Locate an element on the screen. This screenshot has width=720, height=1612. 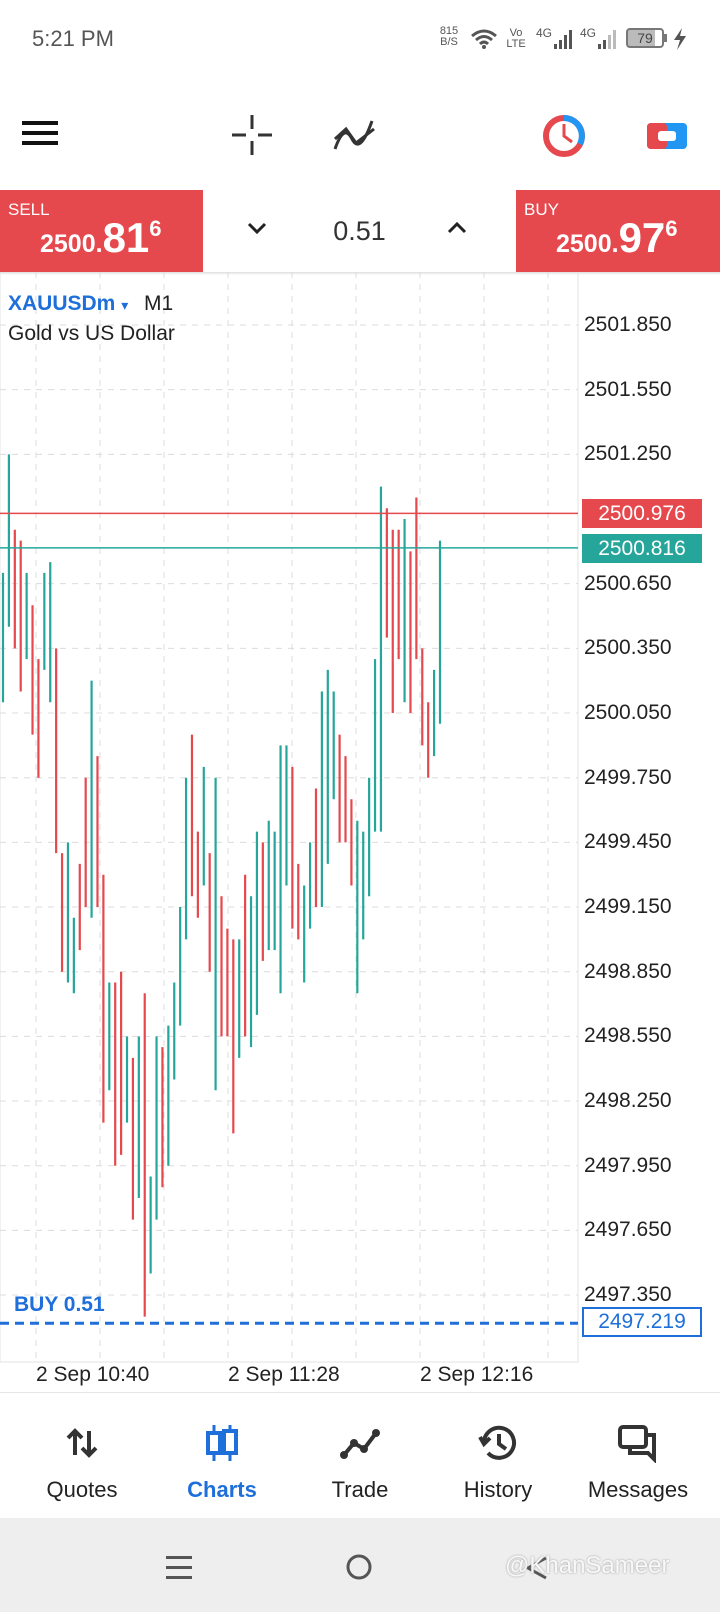
network-type-1: 4G is located at coordinates (544, 33).